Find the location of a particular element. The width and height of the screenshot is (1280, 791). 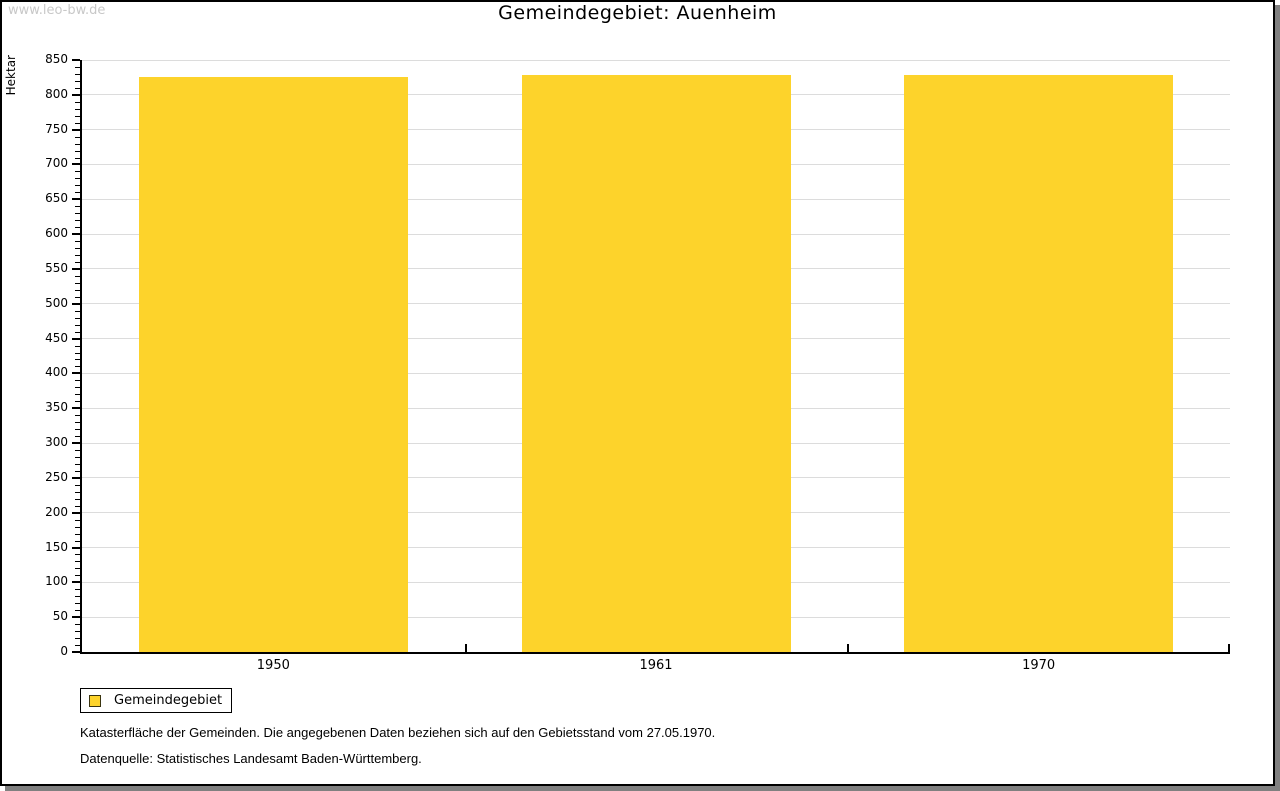

y-tick-label: 350 is located at coordinates (56, 407).